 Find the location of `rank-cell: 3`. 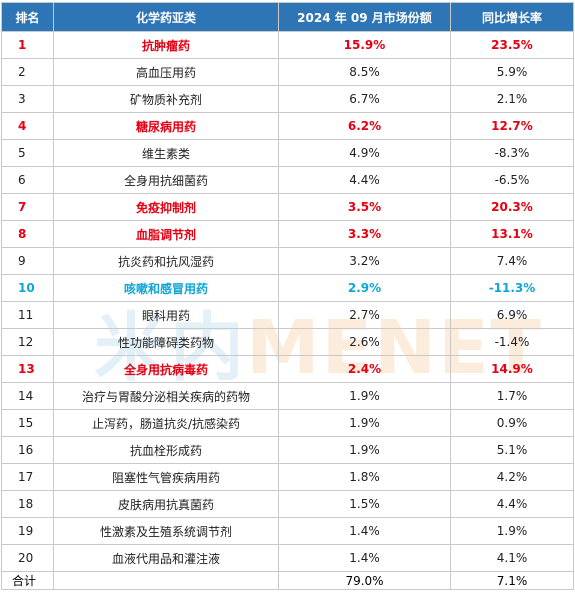

rank-cell: 3 is located at coordinates (27, 99).